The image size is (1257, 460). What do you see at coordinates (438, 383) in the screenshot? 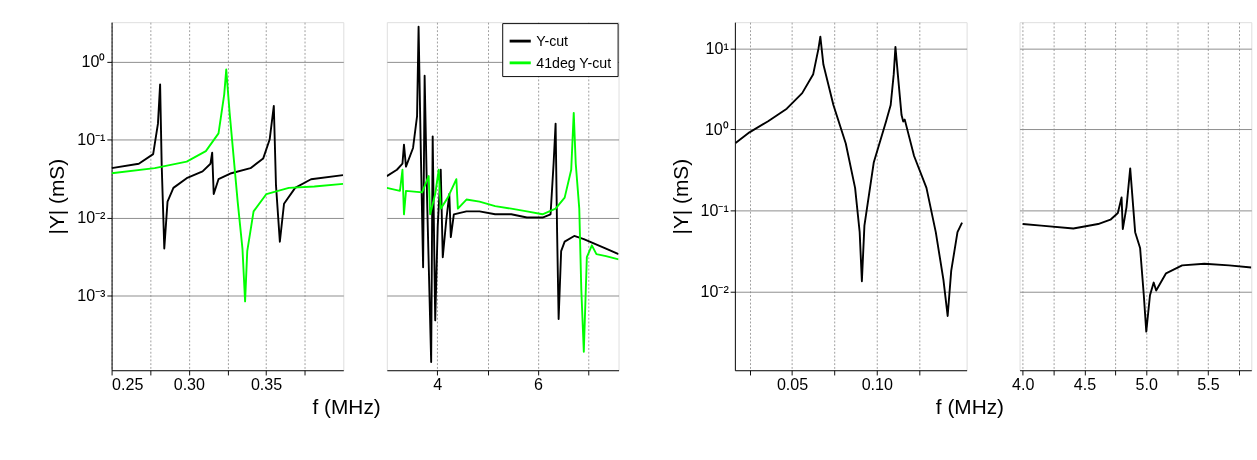
I see `x-tick-label: 4` at bounding box center [438, 383].